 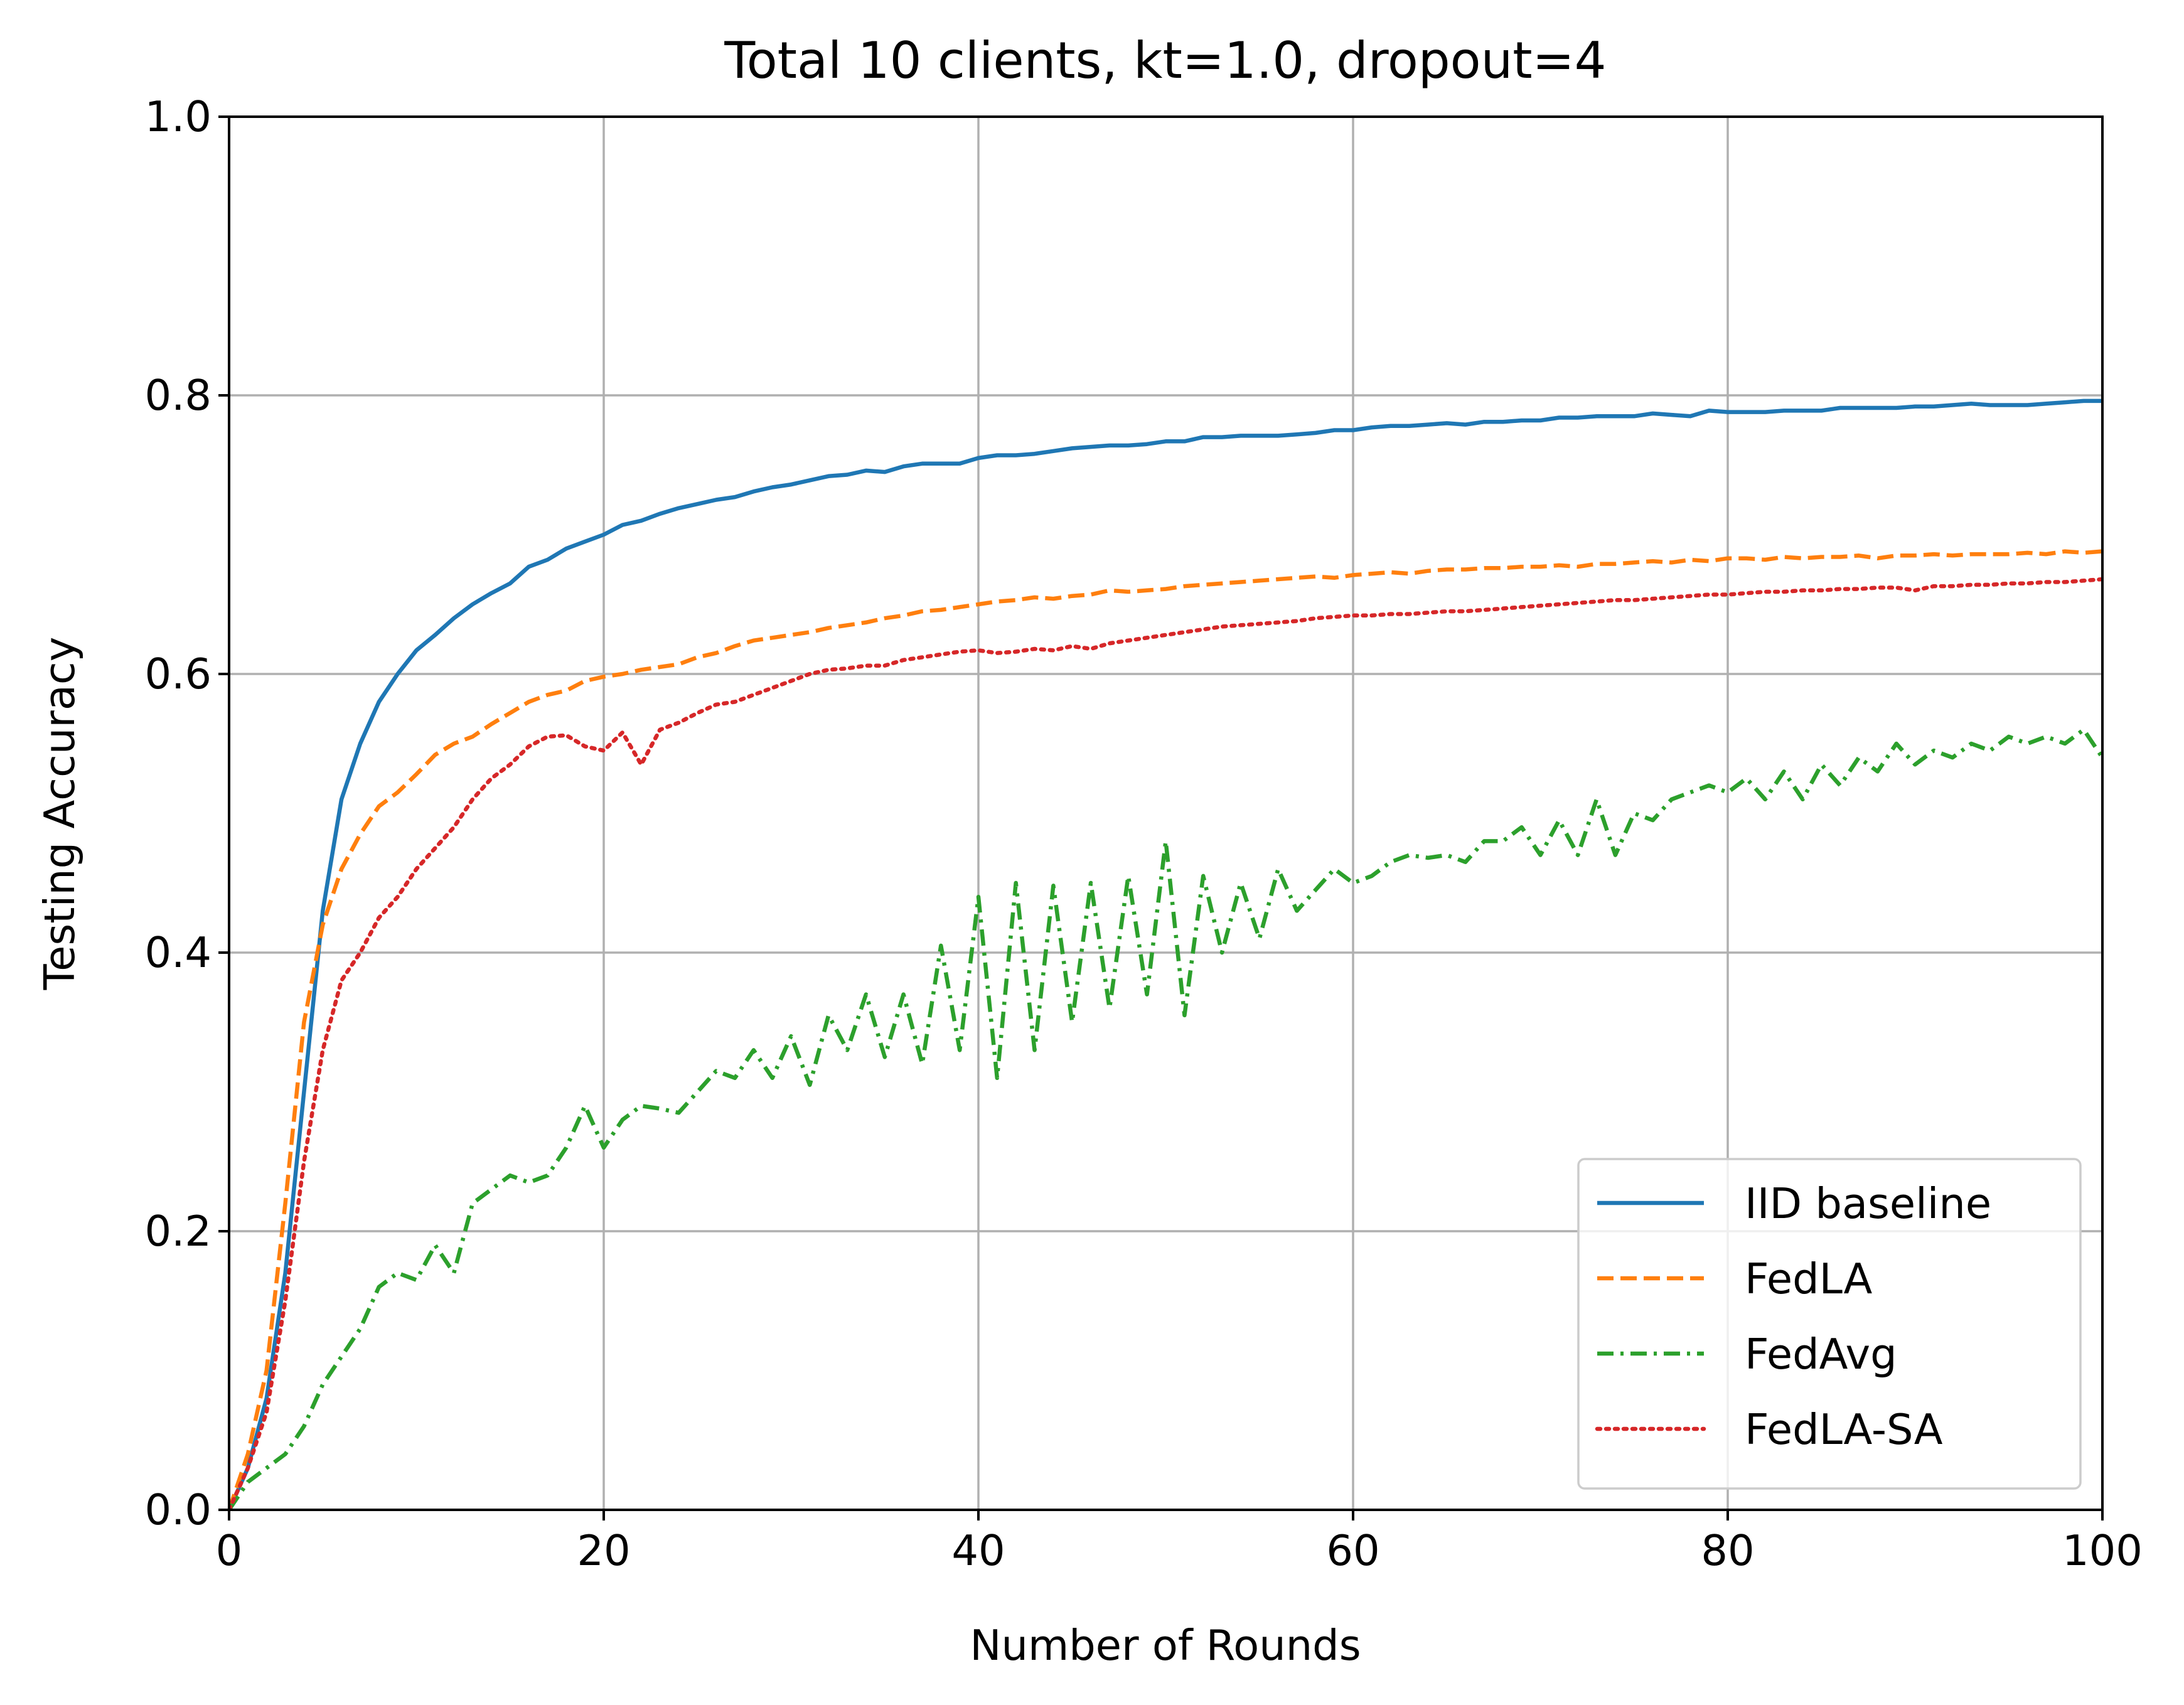 I want to click on legend-label: FedAvg, so click(x=1821, y=1354).